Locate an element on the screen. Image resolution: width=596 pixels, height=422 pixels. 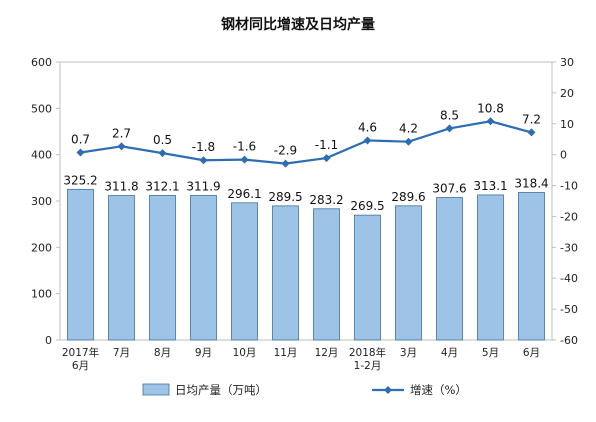
left-axis-tick-label: 600 is located at coordinates (41, 62).